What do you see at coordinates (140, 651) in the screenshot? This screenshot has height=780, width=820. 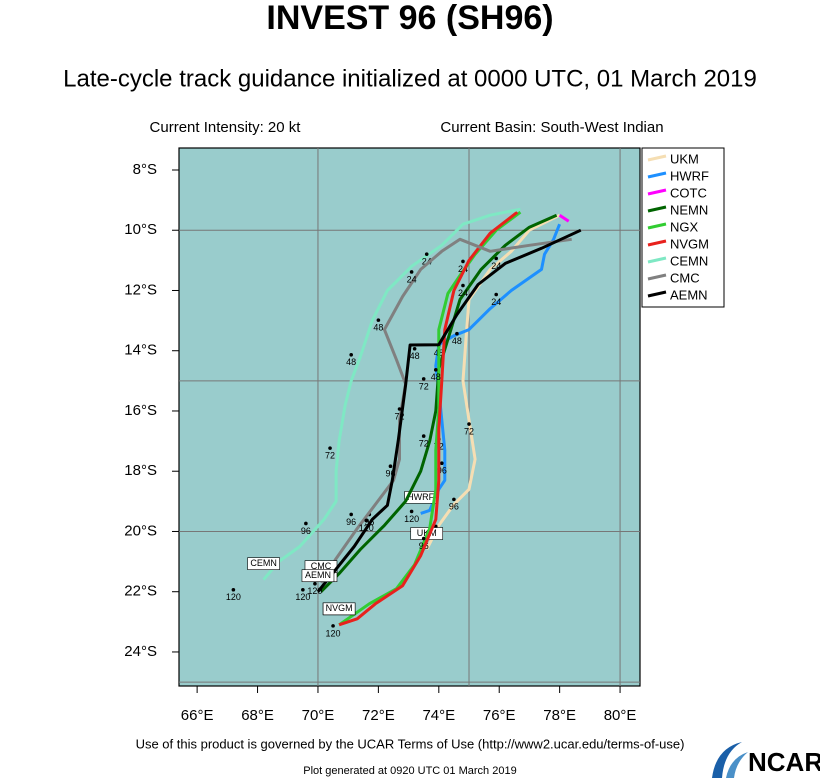 I see `y-tick-label: 24°S` at bounding box center [140, 651].